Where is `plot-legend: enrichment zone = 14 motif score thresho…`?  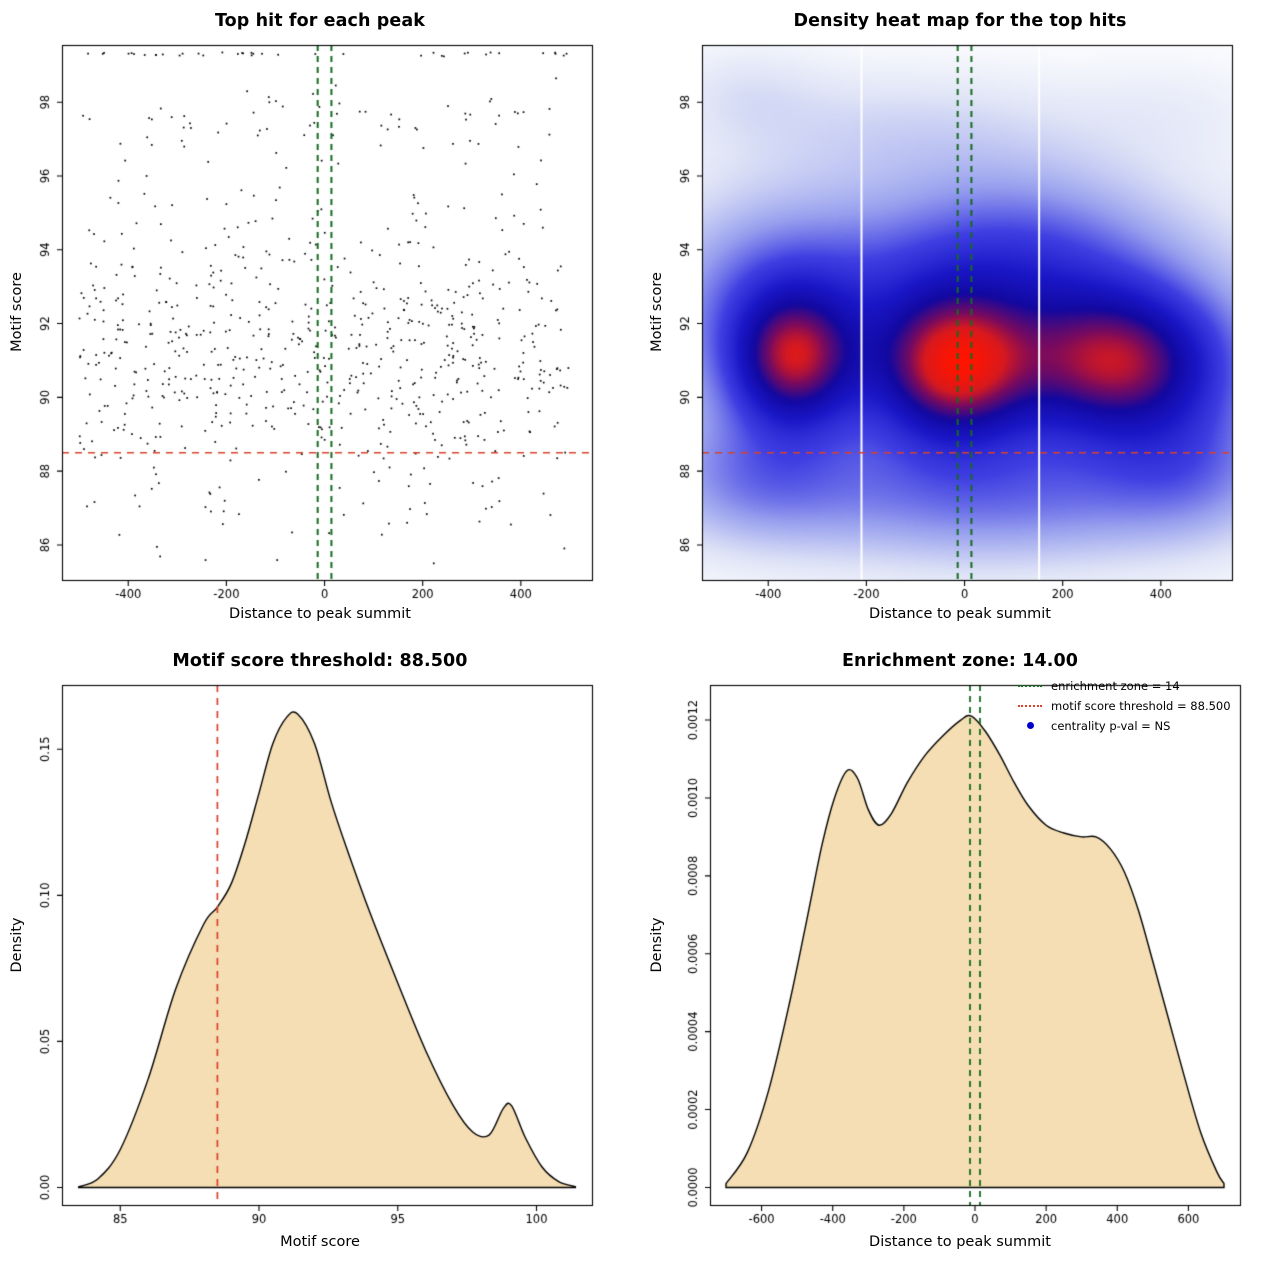 plot-legend: enrichment zone = 14 motif score thresho… is located at coordinates (1124, 705).